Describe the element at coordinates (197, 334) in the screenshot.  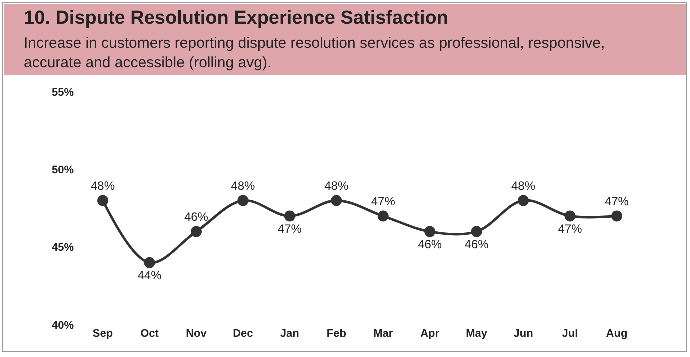
I see `x-tick-label: Nov` at that location.